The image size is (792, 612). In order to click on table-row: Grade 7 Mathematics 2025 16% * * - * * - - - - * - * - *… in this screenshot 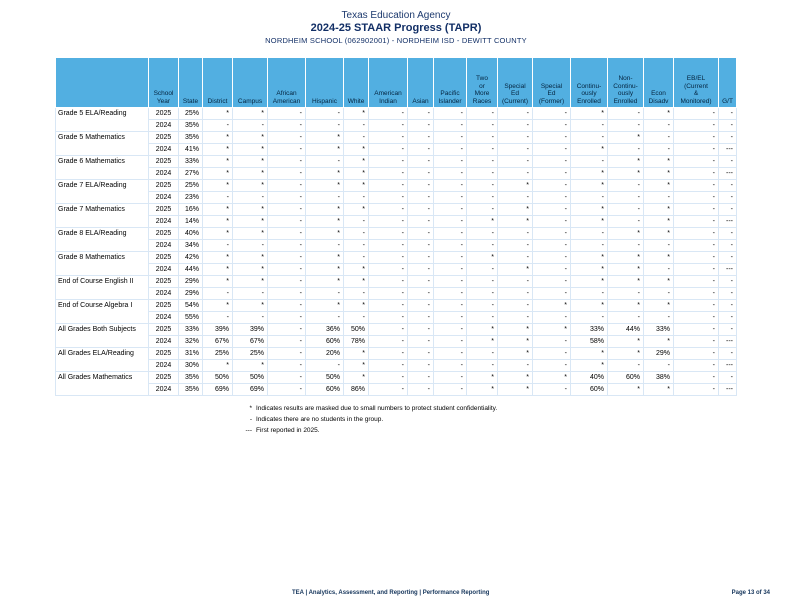, I will do `click(396, 215)`.